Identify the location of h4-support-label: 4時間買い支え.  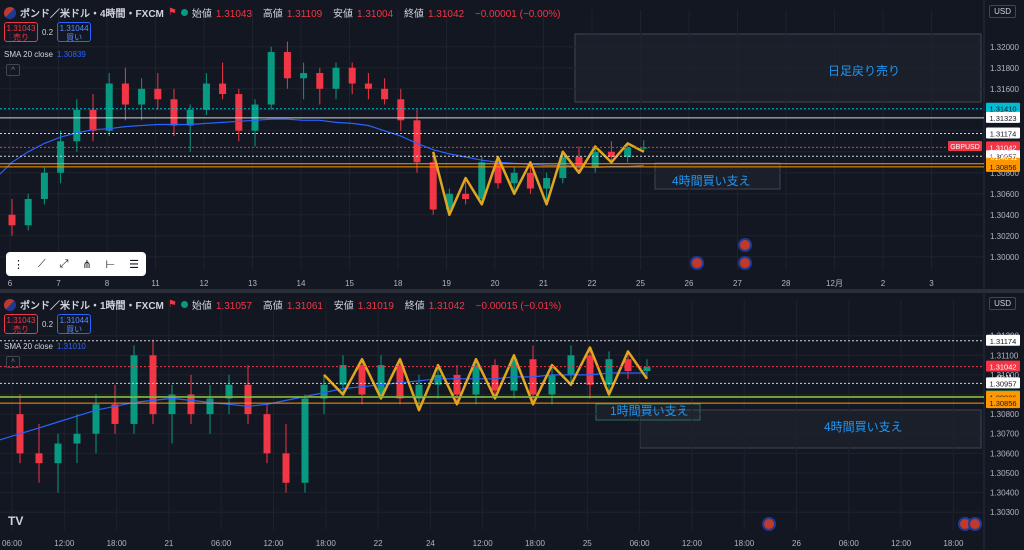
(863, 427).